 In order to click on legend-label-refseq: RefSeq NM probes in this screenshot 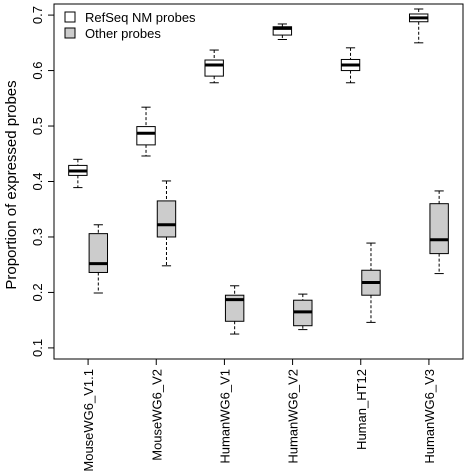, I will do `click(140, 17)`.